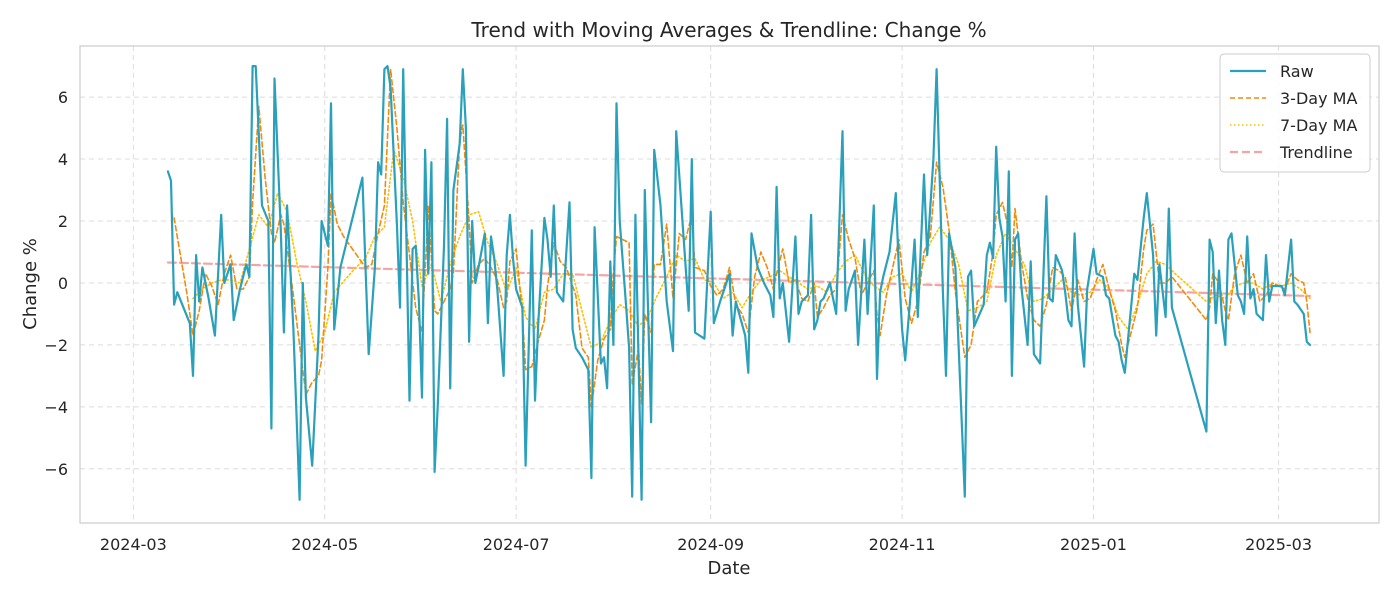  I want to click on y-tick-label: 4, so click(63, 159).